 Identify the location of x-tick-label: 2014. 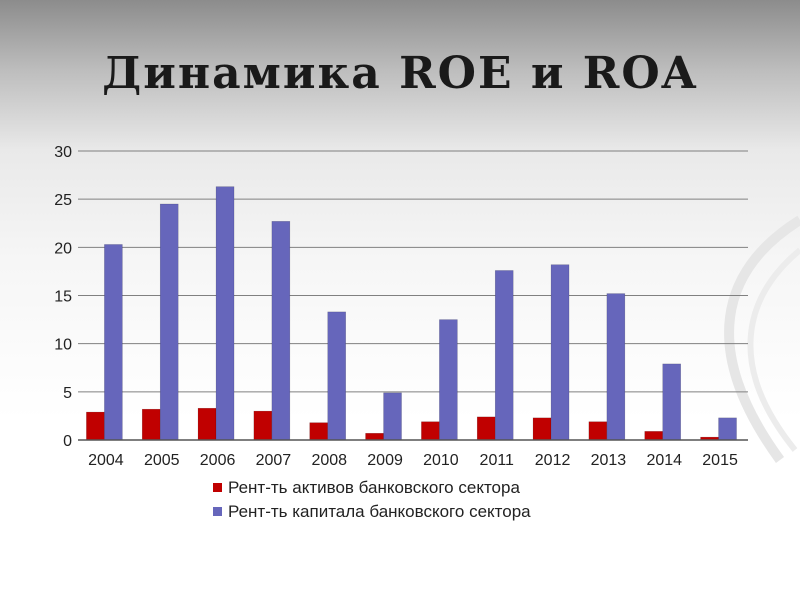
(664, 460).